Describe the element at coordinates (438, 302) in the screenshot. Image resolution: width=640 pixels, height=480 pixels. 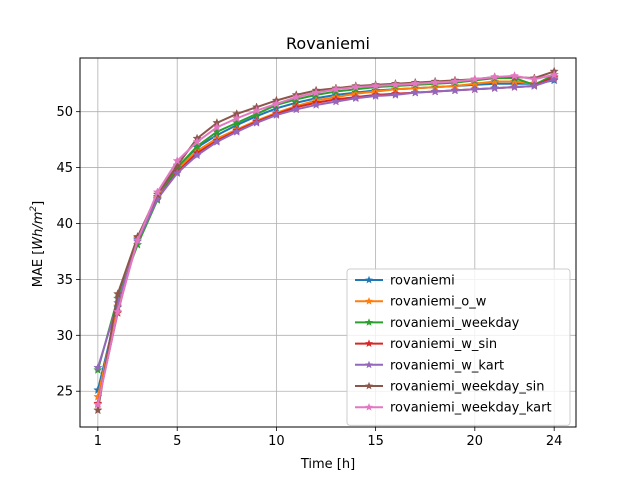
I see `legend-label: rovaniemi_o_w` at that location.